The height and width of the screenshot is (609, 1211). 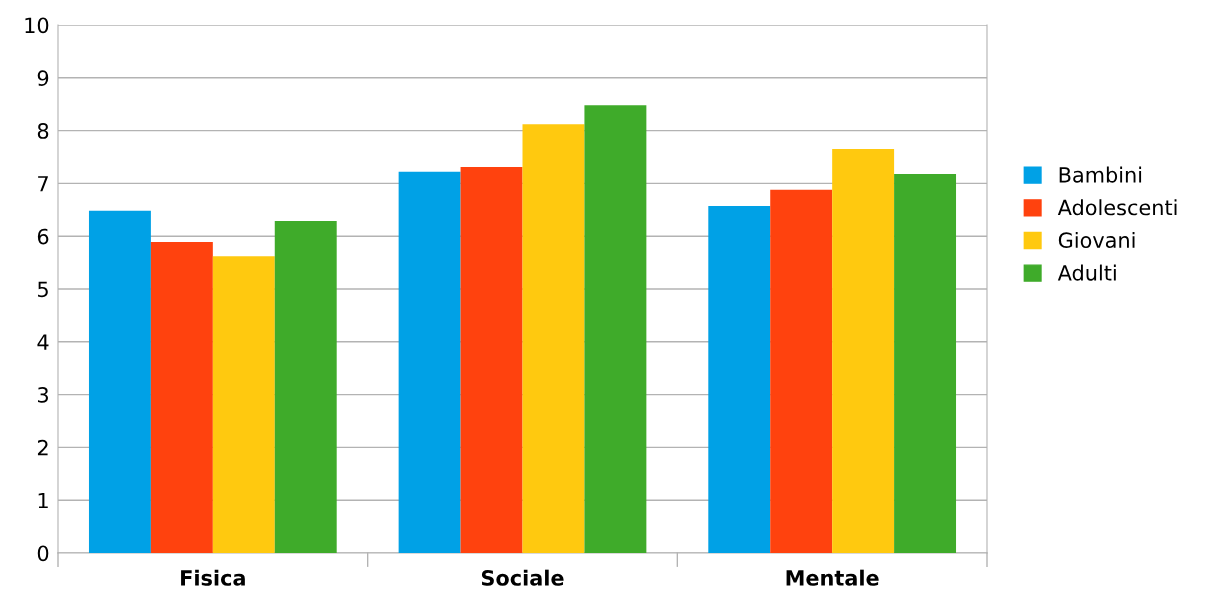 What do you see at coordinates (832, 577) in the screenshot?
I see `x-tick-label: Mentale` at bounding box center [832, 577].